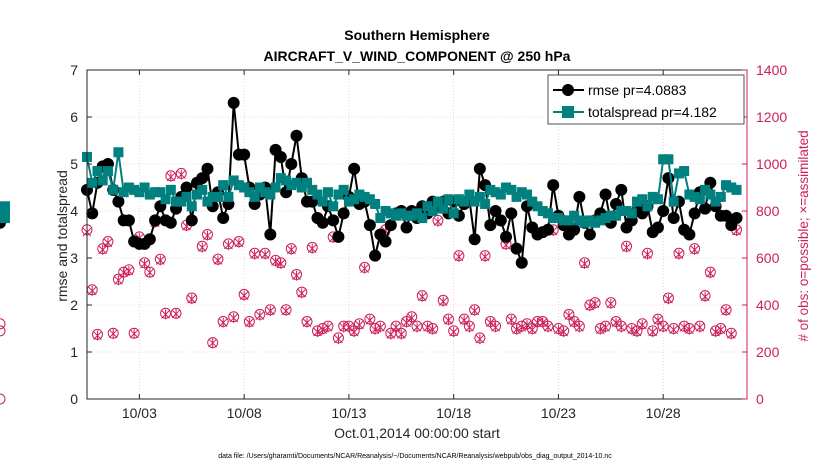 The height and width of the screenshot is (470, 830). What do you see at coordinates (74, 352) in the screenshot?
I see `y-tick-label: 1` at bounding box center [74, 352].